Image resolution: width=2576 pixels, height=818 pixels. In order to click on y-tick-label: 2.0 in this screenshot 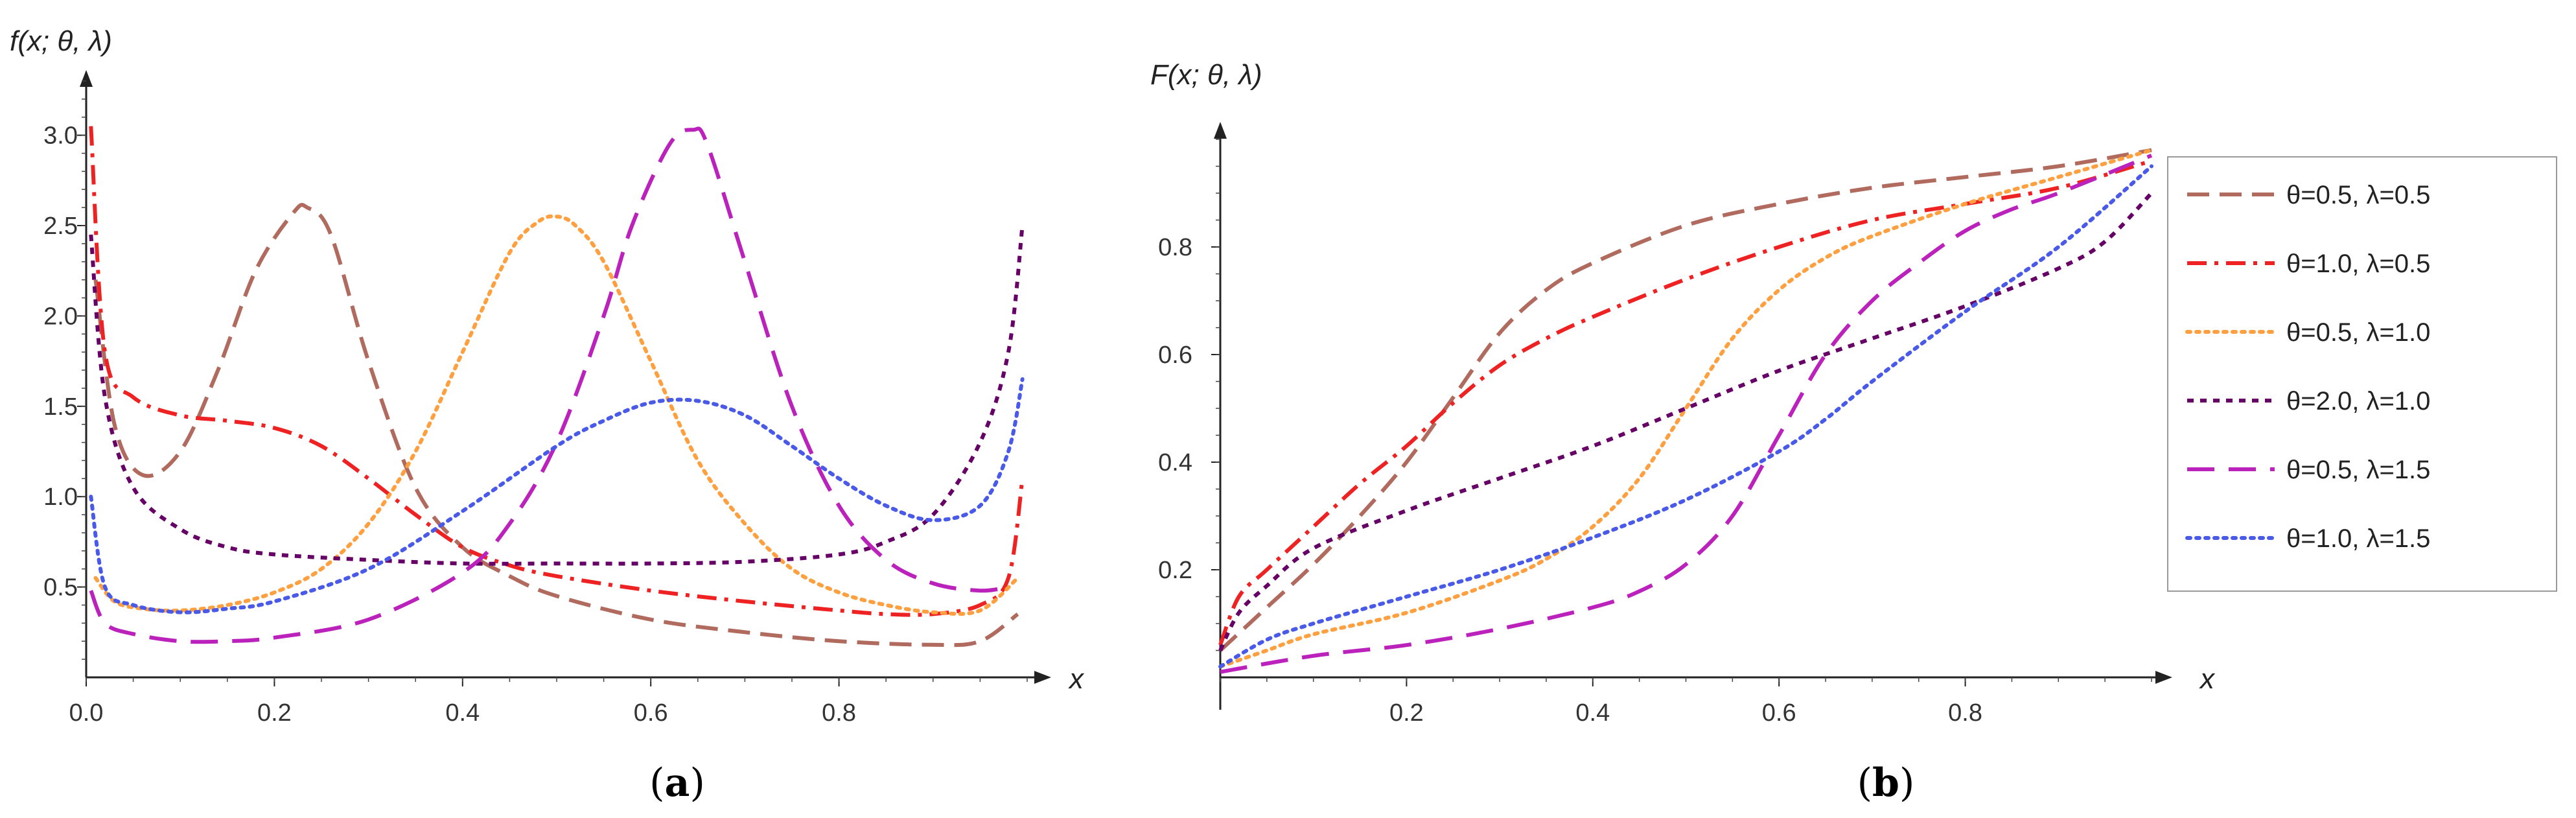, I will do `click(60, 316)`.